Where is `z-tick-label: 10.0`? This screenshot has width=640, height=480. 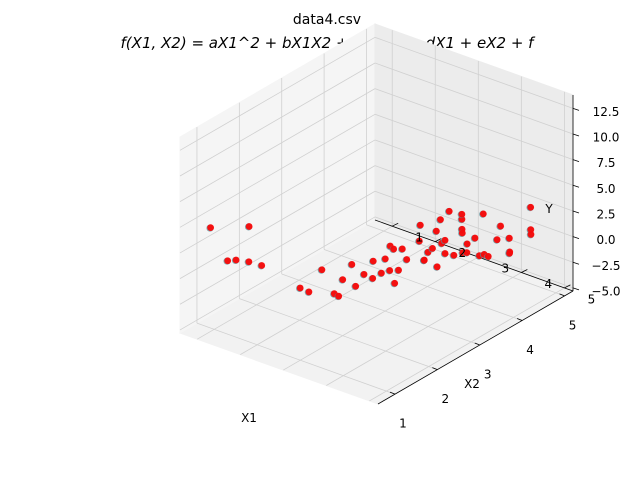
z-tick-label: 10.0 is located at coordinates (606, 137).